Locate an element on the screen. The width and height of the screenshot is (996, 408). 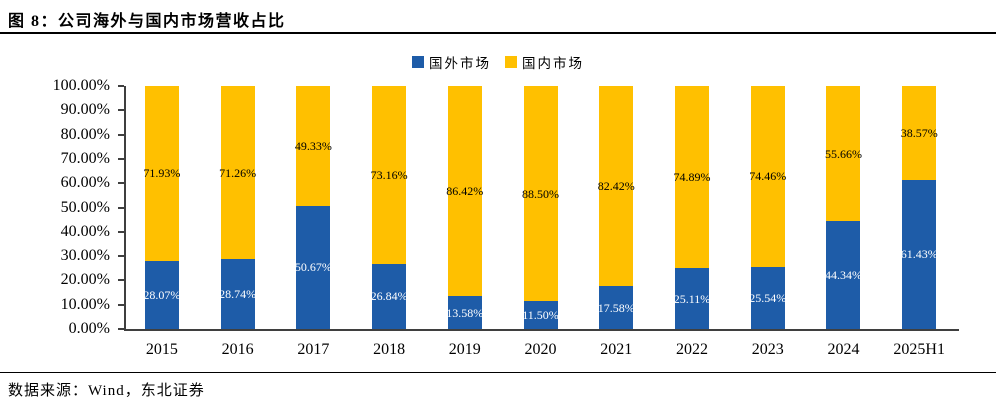
data-label-overseas-market: 17.58% is located at coordinates (616, 307).